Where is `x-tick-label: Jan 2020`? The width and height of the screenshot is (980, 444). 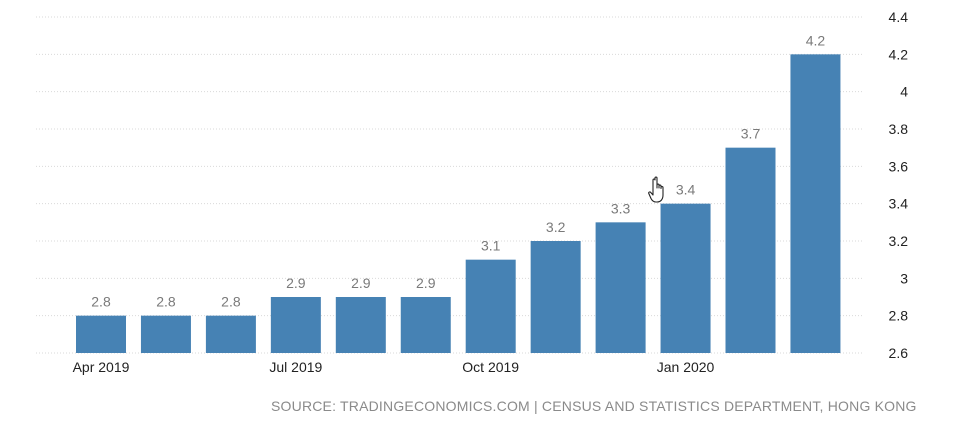 x-tick-label: Jan 2020 is located at coordinates (686, 367).